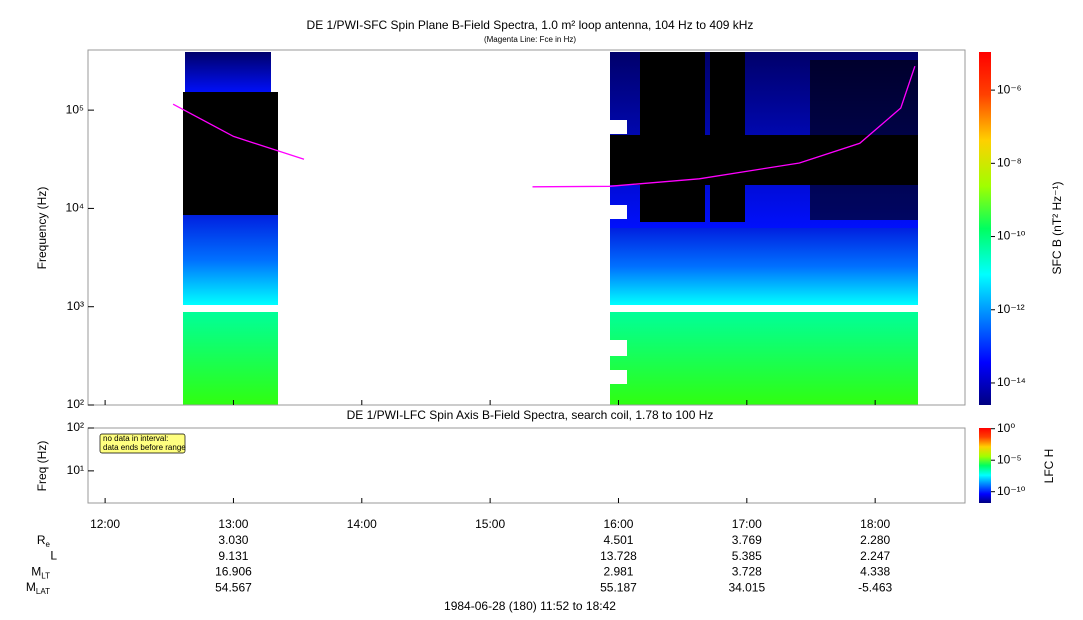 The height and width of the screenshot is (620, 1083). I want to click on fce-line, so click(544, 126).